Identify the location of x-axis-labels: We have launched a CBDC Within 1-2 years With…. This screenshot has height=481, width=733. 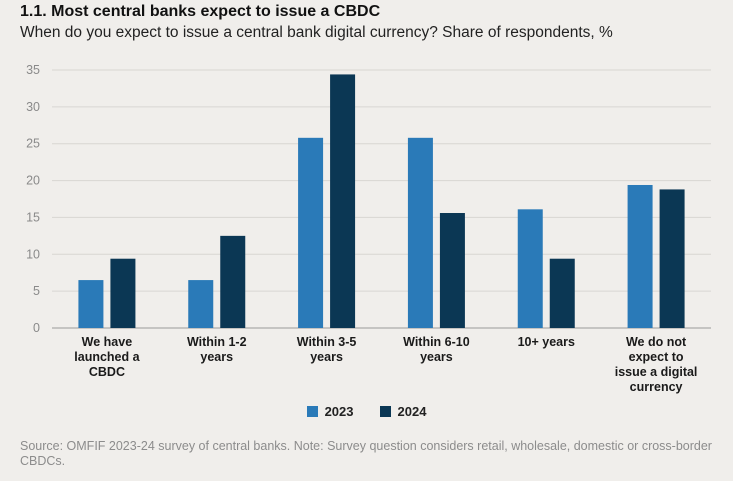
(385, 364).